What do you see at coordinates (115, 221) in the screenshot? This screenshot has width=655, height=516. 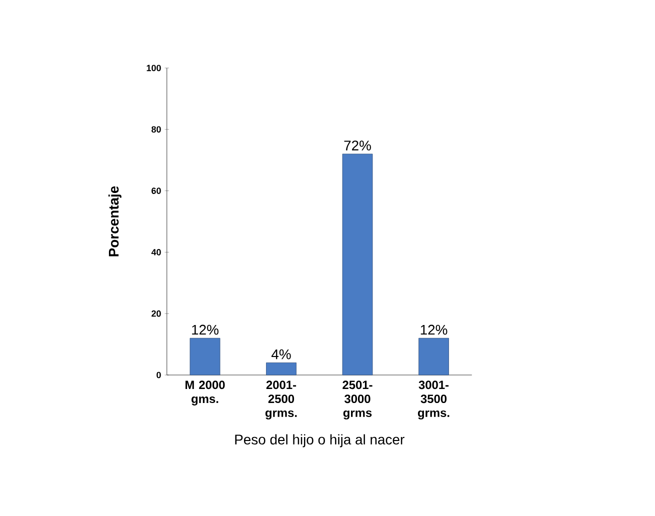 I see `y-axis-title: Porcentaje` at bounding box center [115, 221].